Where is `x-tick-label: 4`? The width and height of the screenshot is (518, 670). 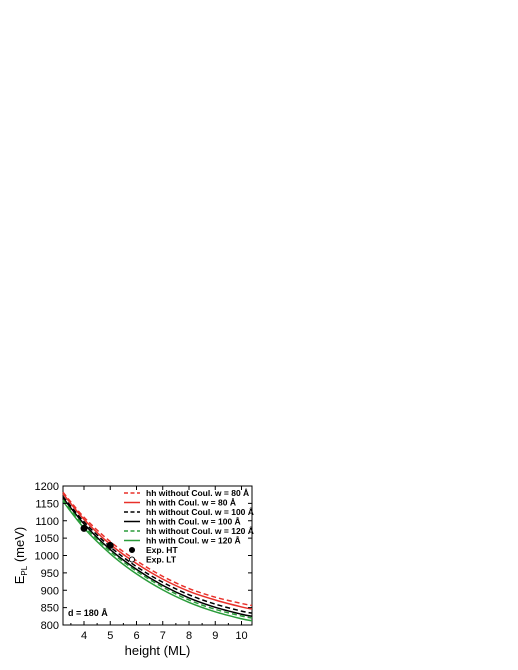
x-tick-label: 4 is located at coordinates (84, 636).